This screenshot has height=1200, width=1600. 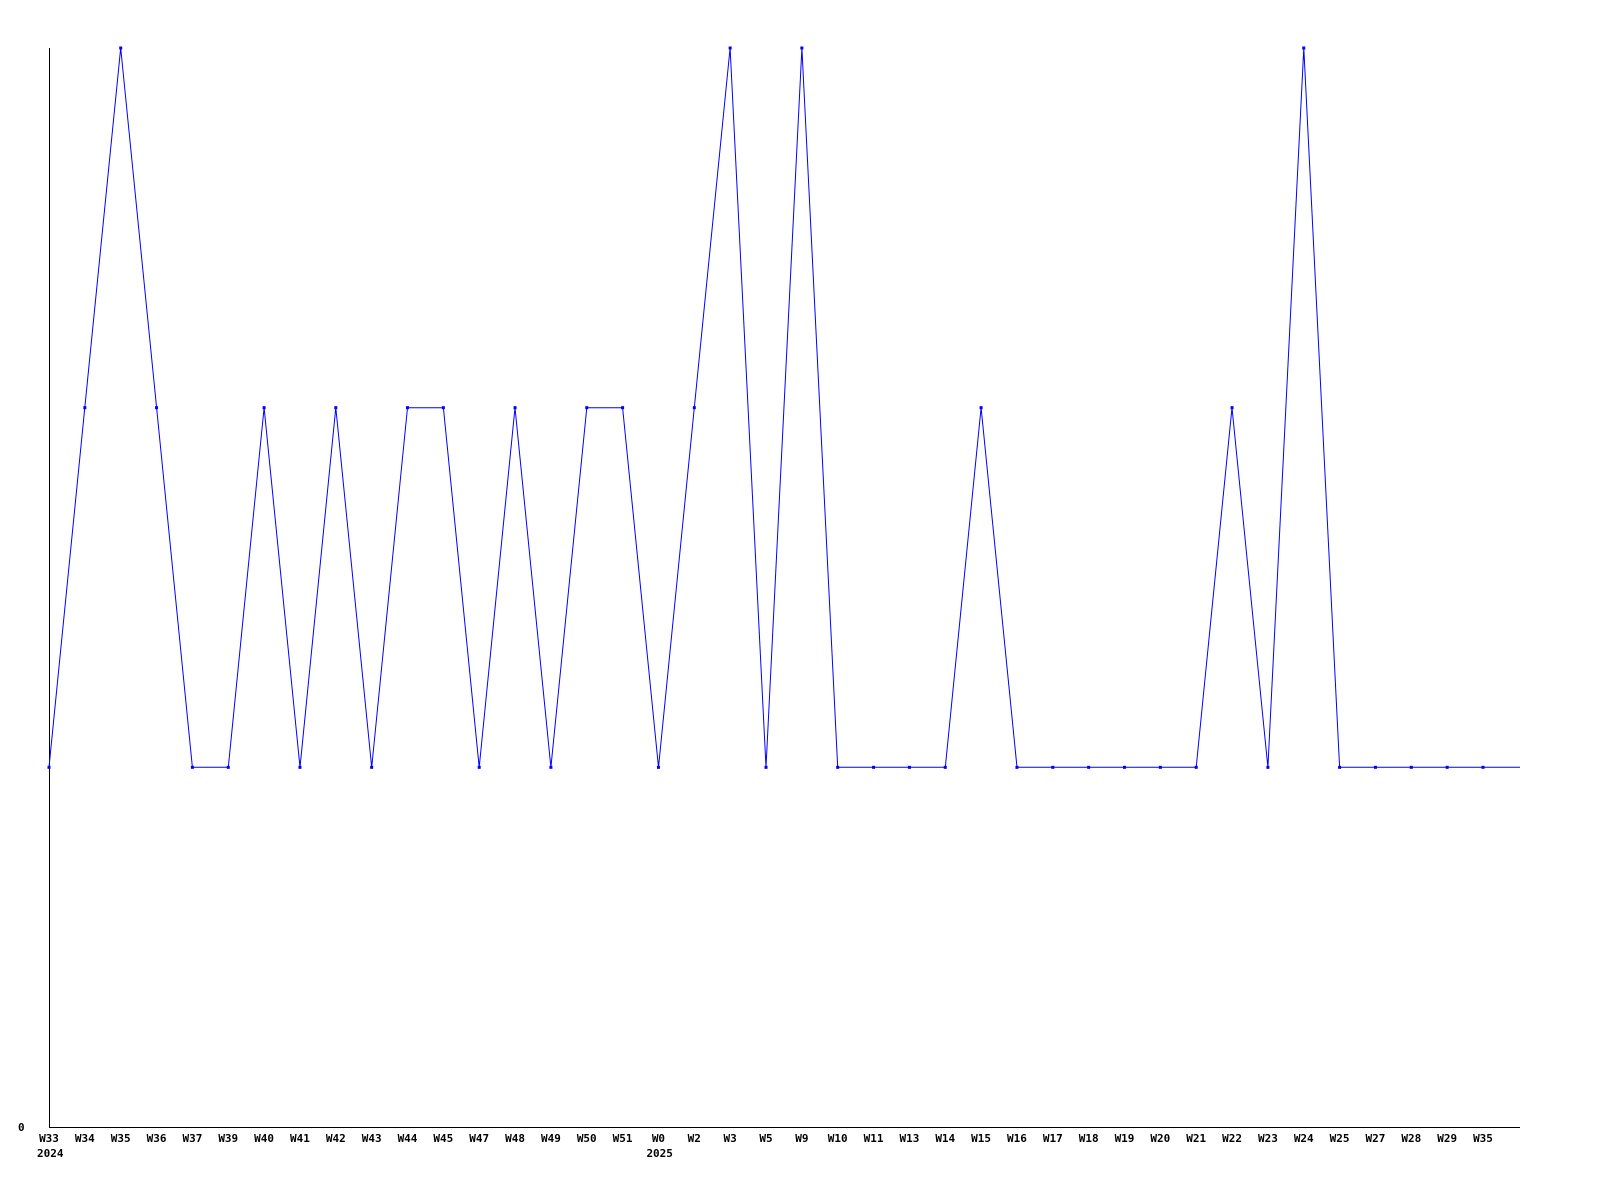 I want to click on x-tick-label: W28, so click(x=1411, y=1138).